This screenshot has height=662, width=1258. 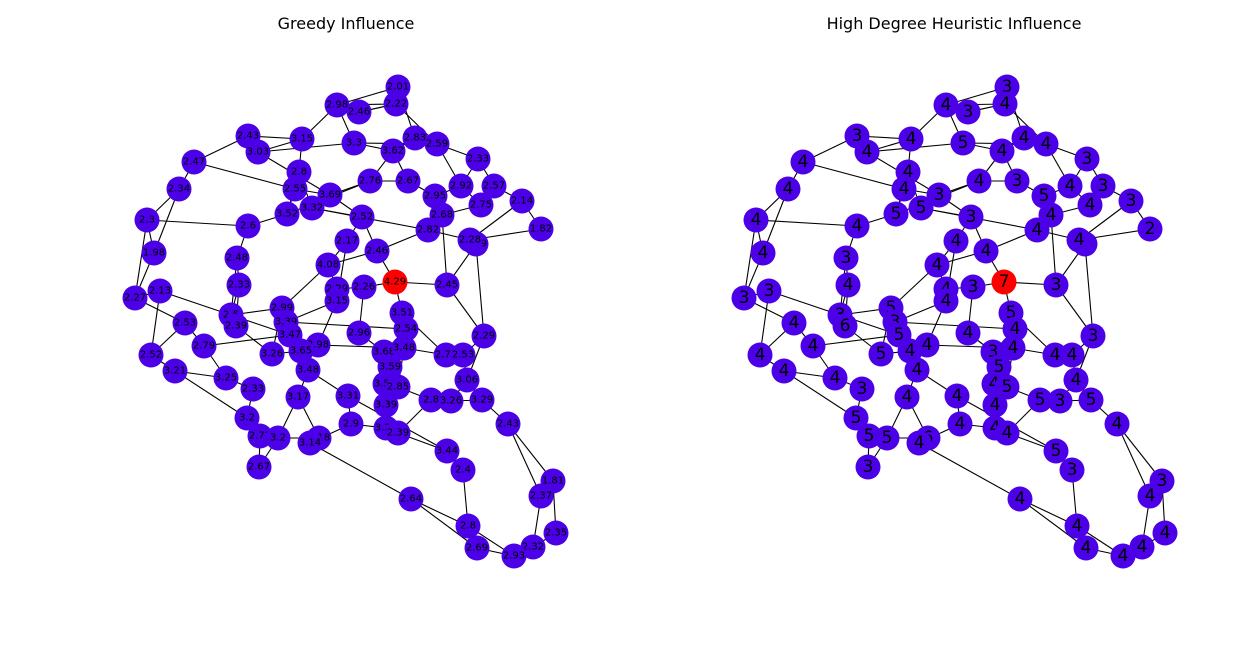 What do you see at coordinates (175, 371) in the screenshot?
I see `node-label: 3.21` at bounding box center [175, 371].